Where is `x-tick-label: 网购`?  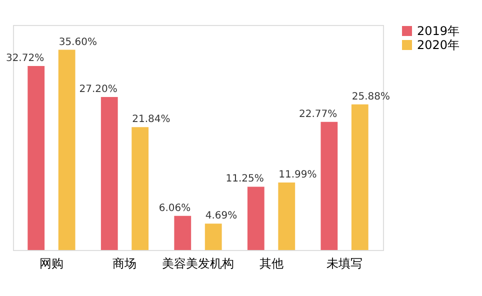 x-tick-label: 网购 is located at coordinates (51, 263).